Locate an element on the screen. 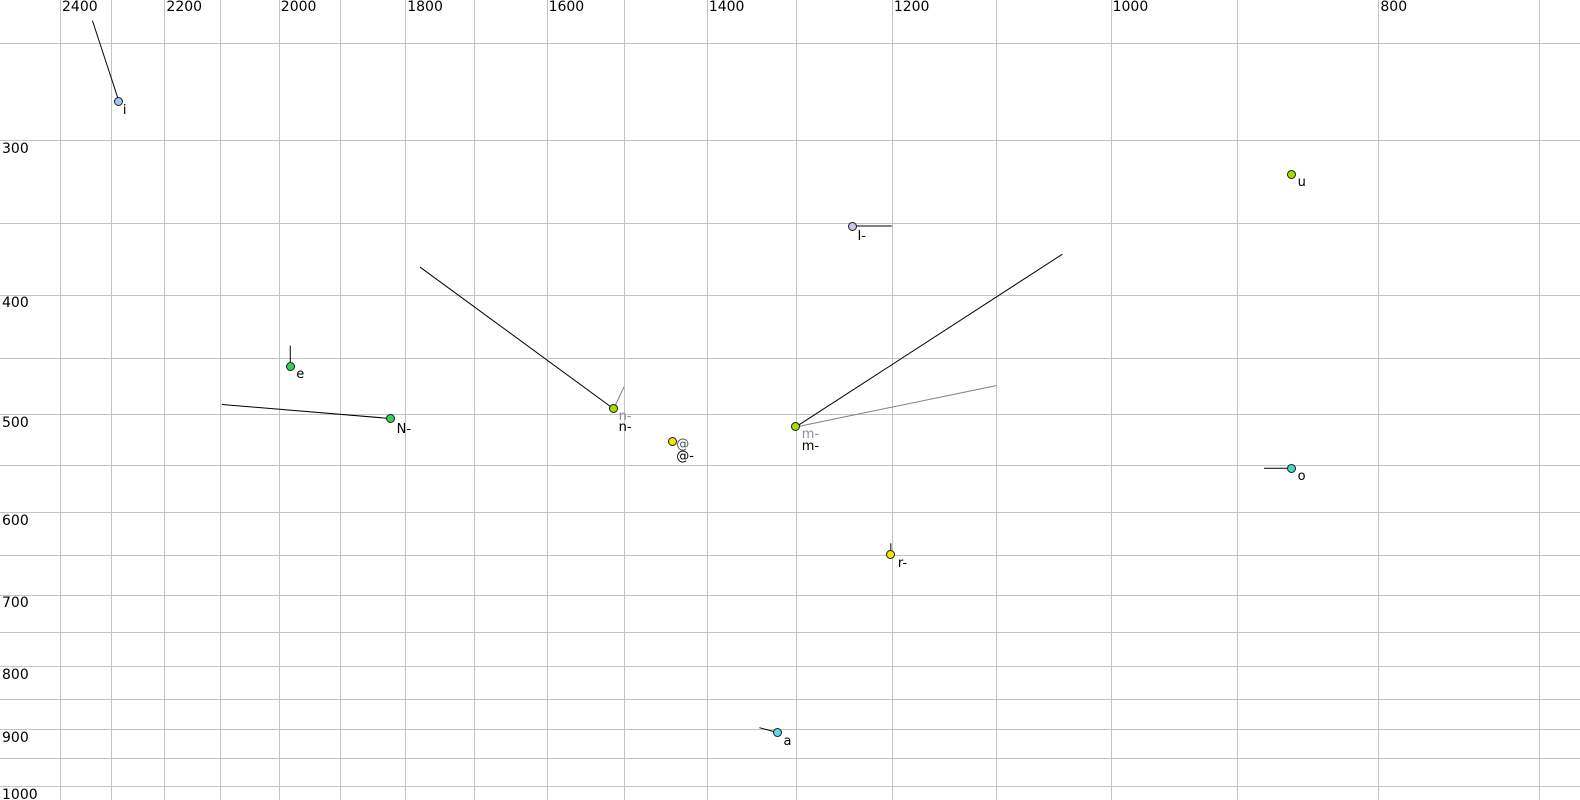 The height and width of the screenshot is (800, 1580). y-axis-tick-label: 600 is located at coordinates (15, 520).